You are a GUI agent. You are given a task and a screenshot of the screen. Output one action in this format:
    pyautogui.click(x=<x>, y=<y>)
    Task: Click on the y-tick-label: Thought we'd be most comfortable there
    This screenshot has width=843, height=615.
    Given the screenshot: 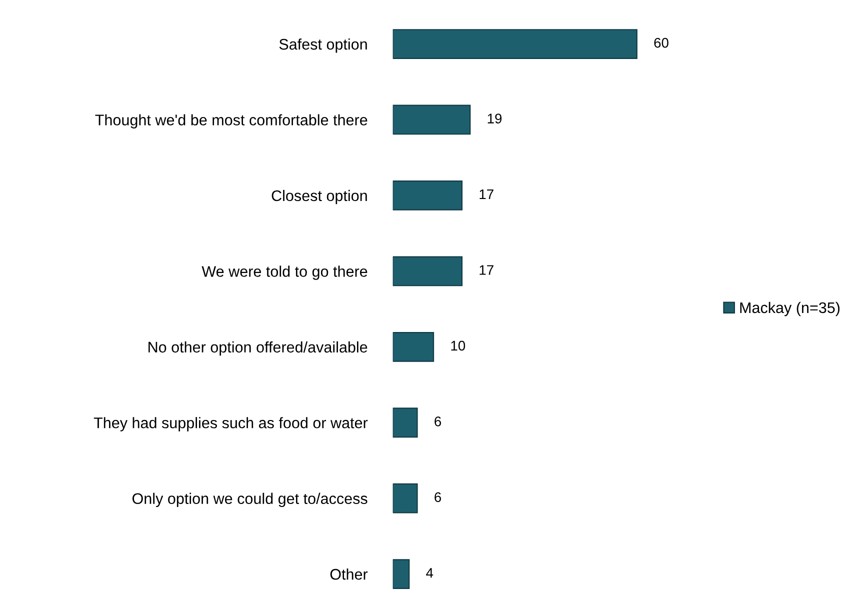 What is the action you would take?
    pyautogui.click(x=231, y=121)
    